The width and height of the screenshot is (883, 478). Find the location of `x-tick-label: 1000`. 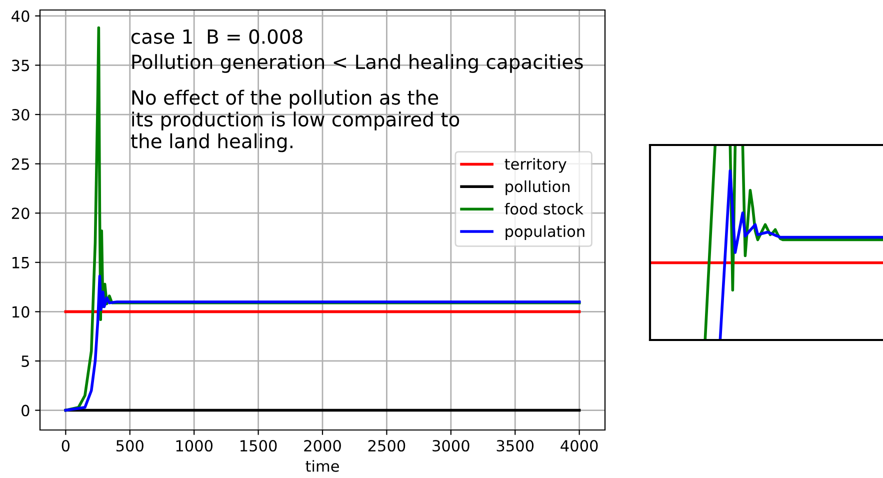

x-tick-label: 1000 is located at coordinates (194, 446).